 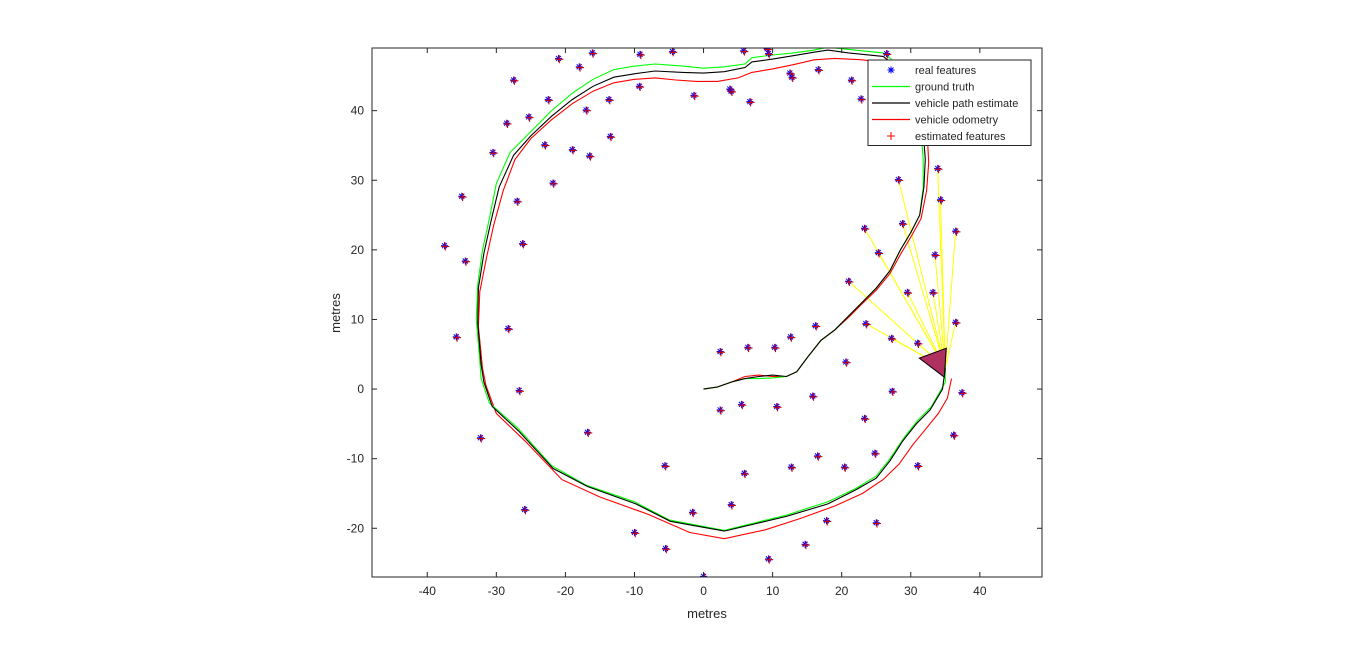 I want to click on x-tick-5: 10, so click(x=773, y=323).